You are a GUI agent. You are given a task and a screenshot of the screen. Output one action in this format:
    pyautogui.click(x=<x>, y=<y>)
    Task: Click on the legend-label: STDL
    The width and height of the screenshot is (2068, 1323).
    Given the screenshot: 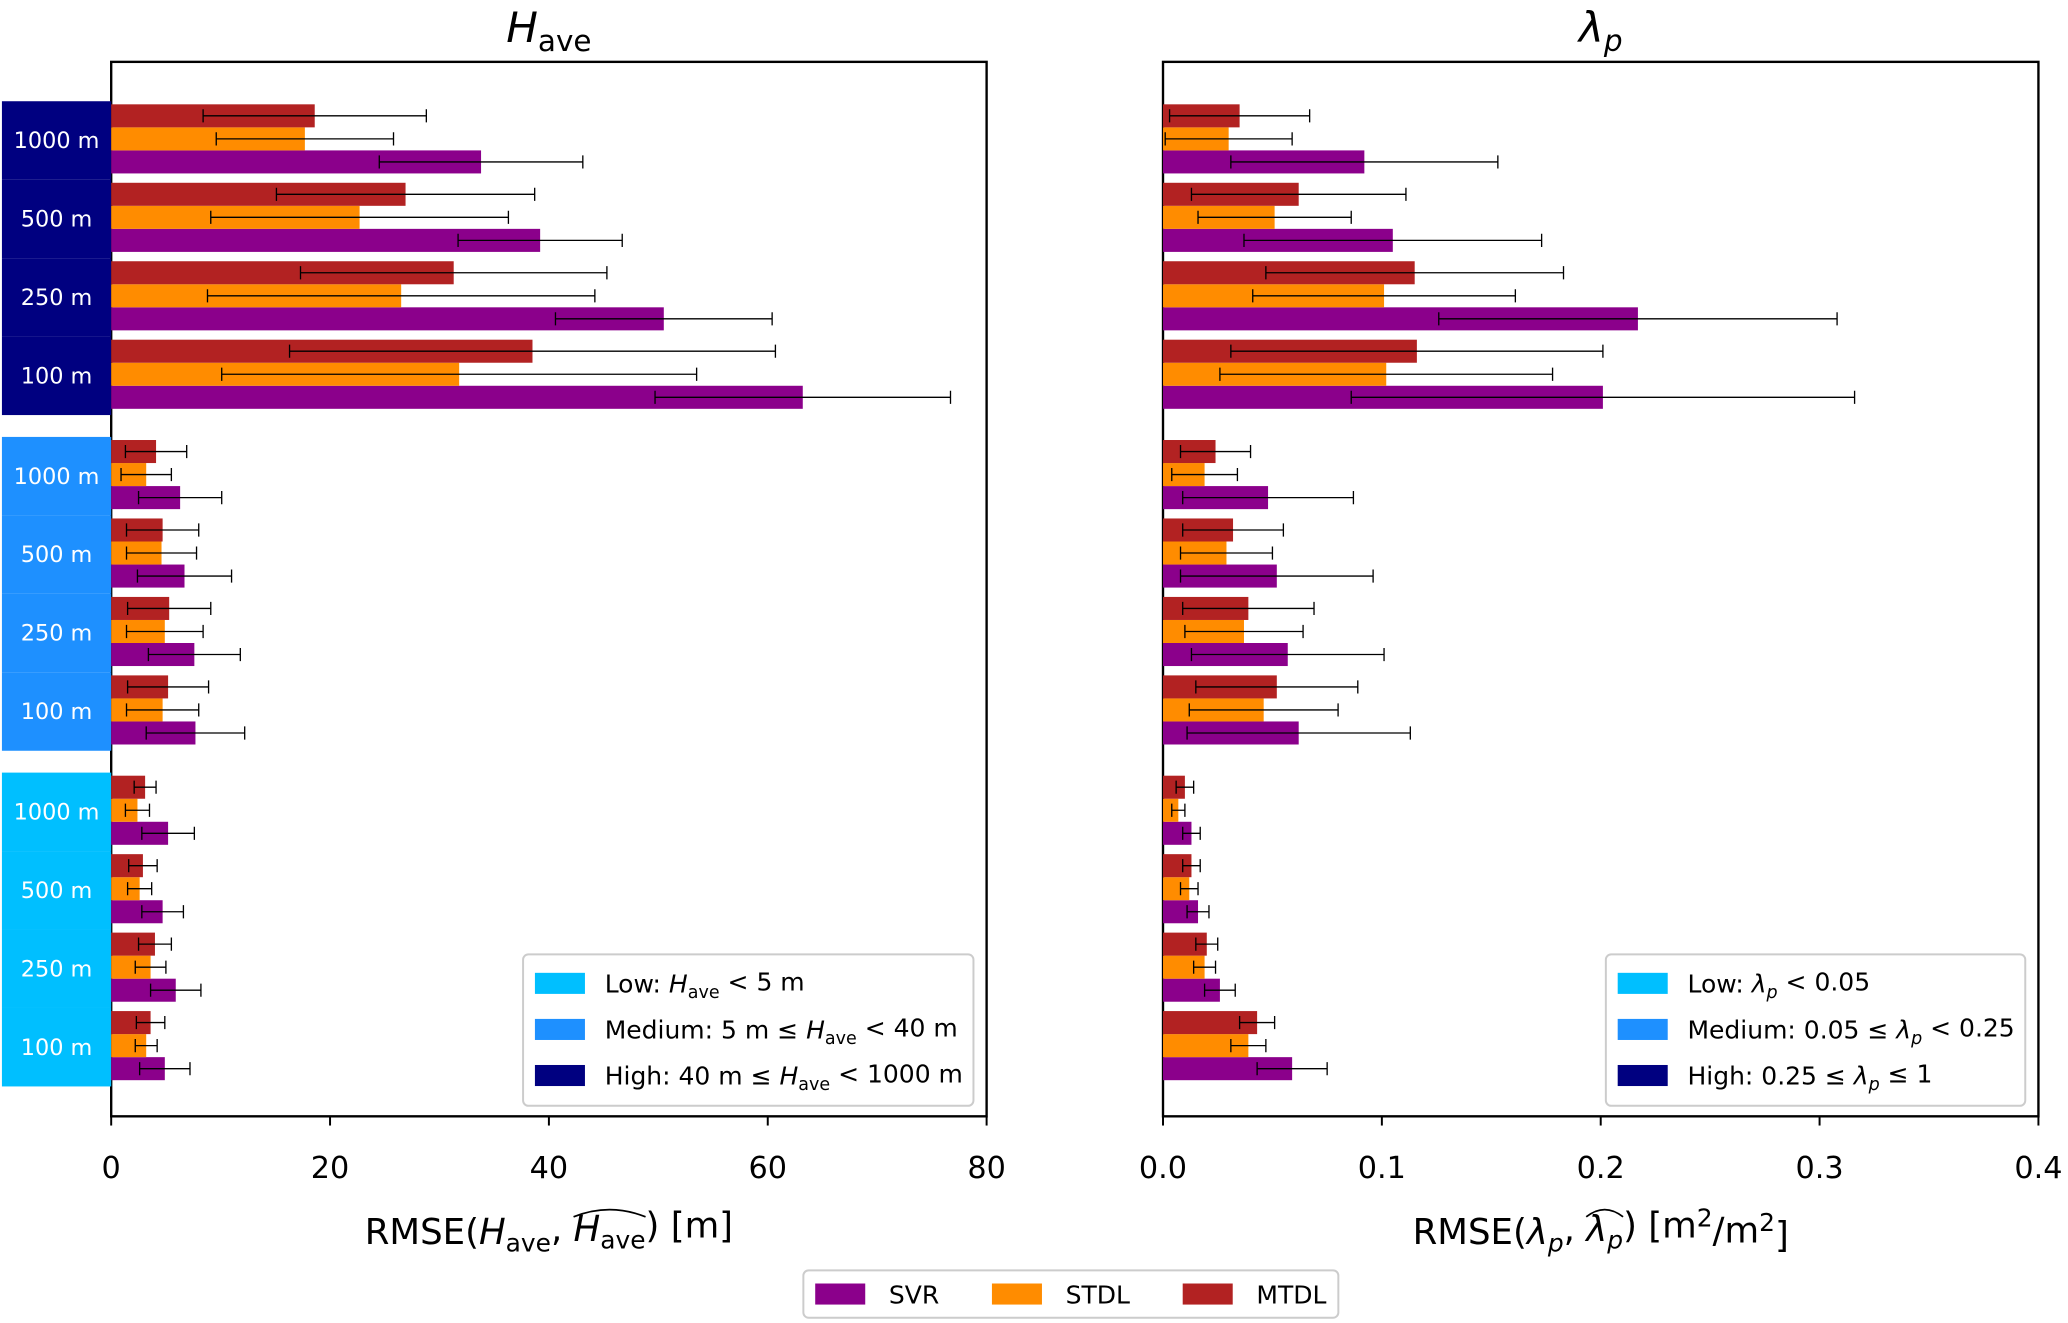 What is the action you would take?
    pyautogui.click(x=1098, y=1294)
    